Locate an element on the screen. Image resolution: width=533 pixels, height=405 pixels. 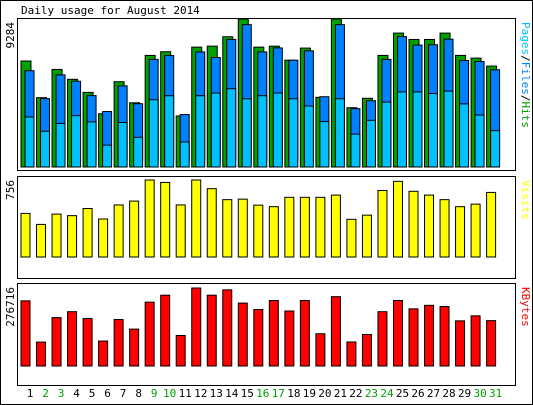
day-label: 1 is located at coordinates (30, 393).